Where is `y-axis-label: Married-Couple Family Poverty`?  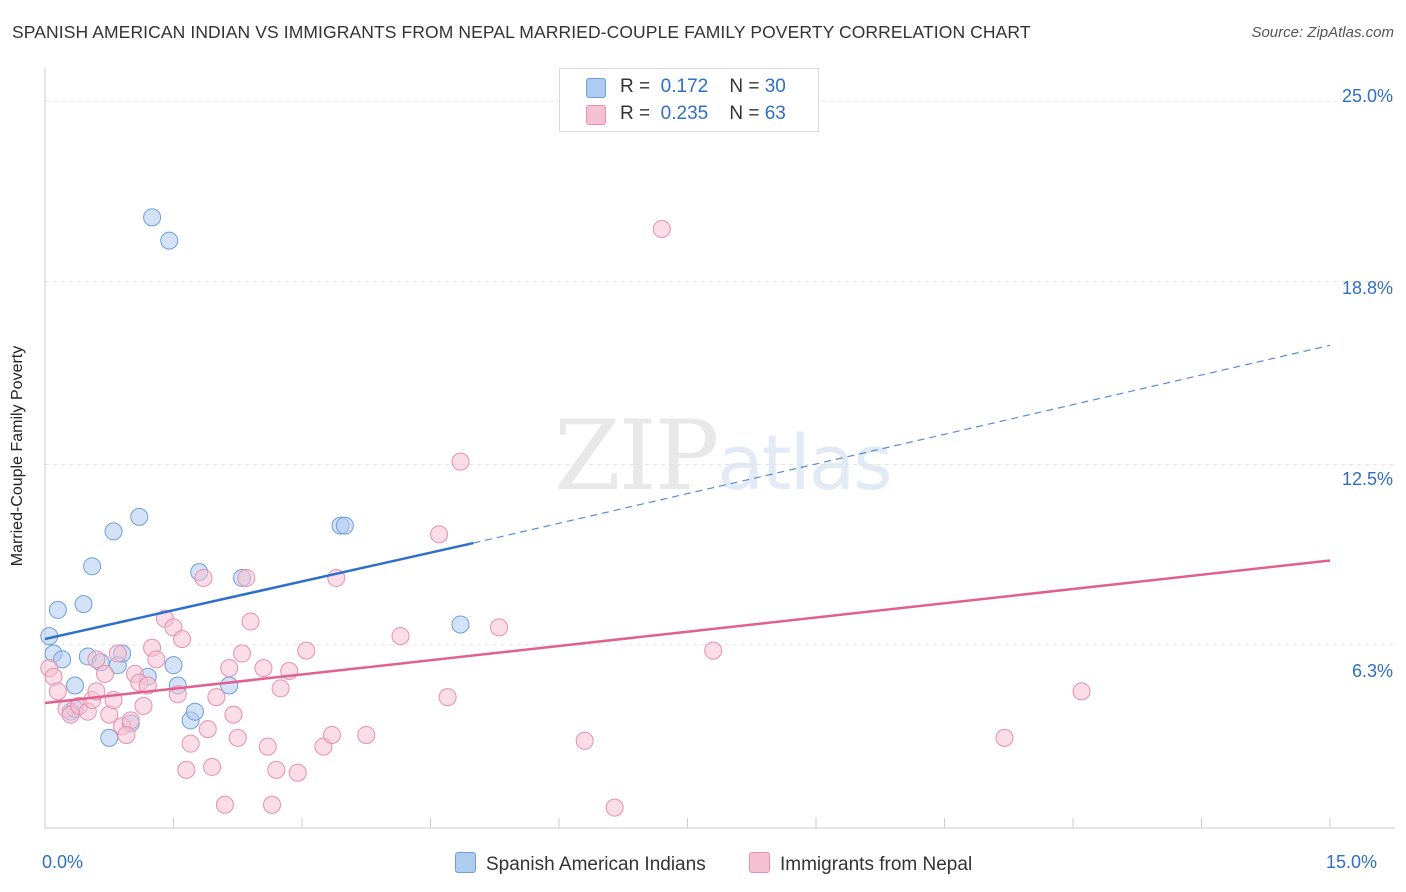
y-axis-label: Married-Couple Family Poverty is located at coordinates (17, 456).